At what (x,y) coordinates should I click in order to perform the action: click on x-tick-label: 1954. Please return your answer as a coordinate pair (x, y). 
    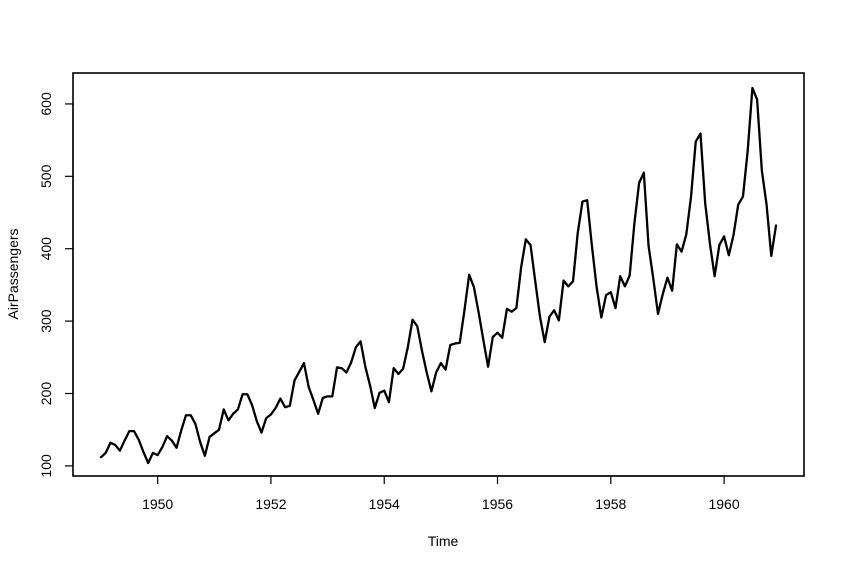
    Looking at the image, I should click on (384, 504).